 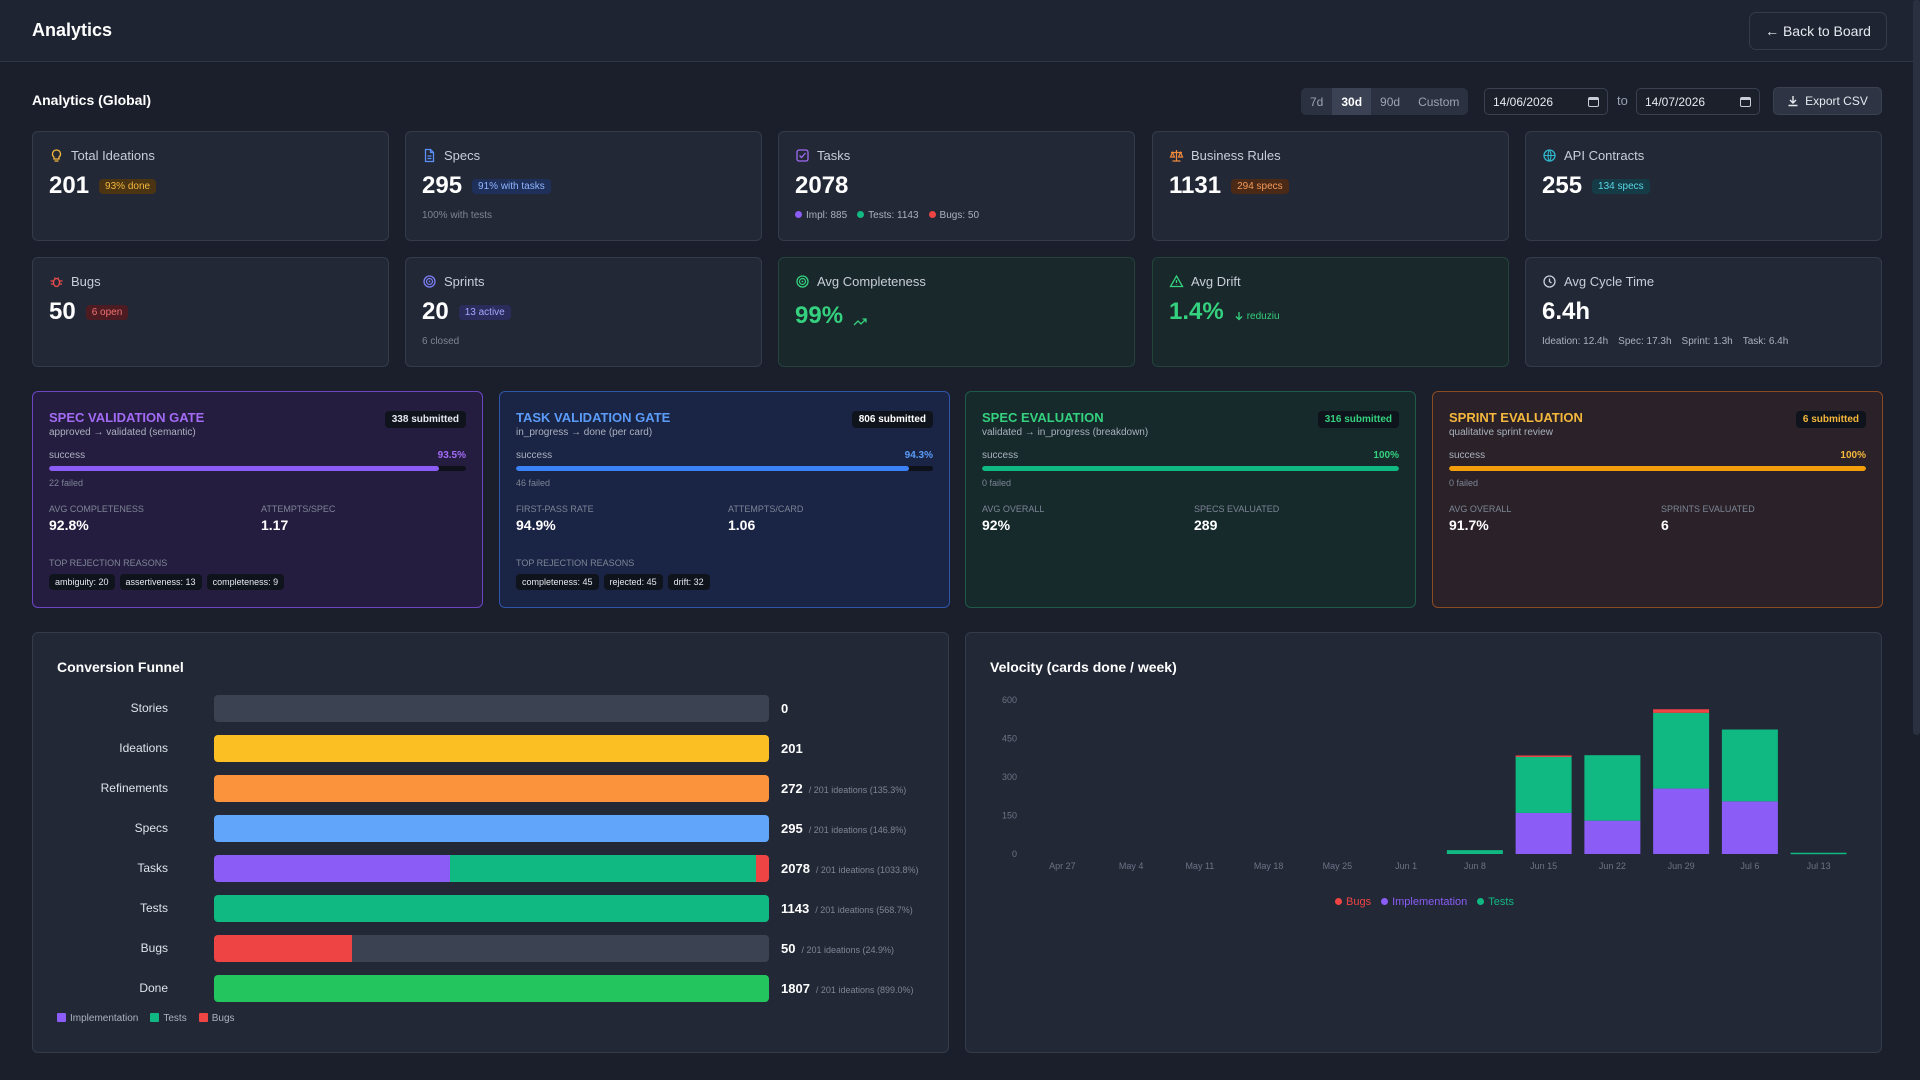 What do you see at coordinates (168, 1018) in the screenshot?
I see `funnel-legend-item: Tests` at bounding box center [168, 1018].